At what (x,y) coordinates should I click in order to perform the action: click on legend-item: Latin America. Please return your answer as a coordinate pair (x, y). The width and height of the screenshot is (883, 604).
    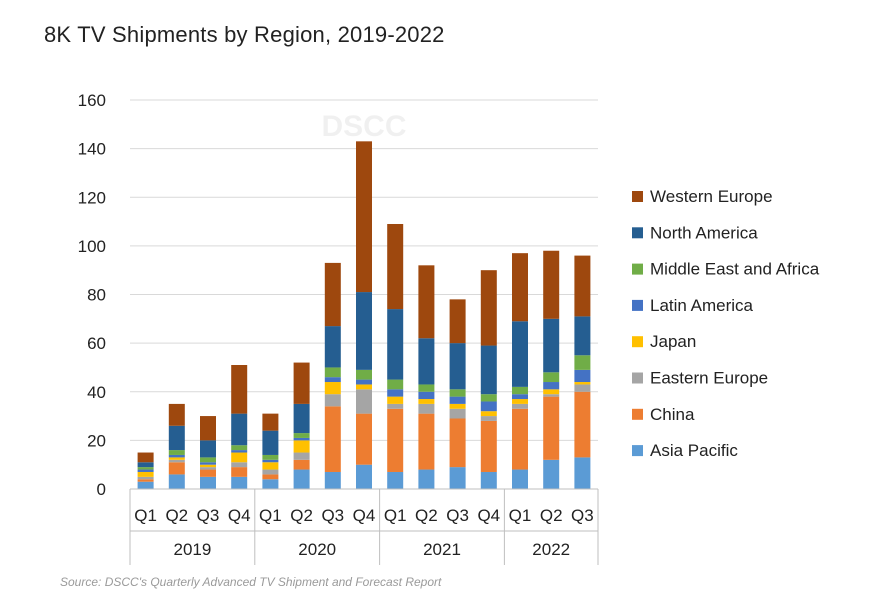
    Looking at the image, I should click on (693, 305).